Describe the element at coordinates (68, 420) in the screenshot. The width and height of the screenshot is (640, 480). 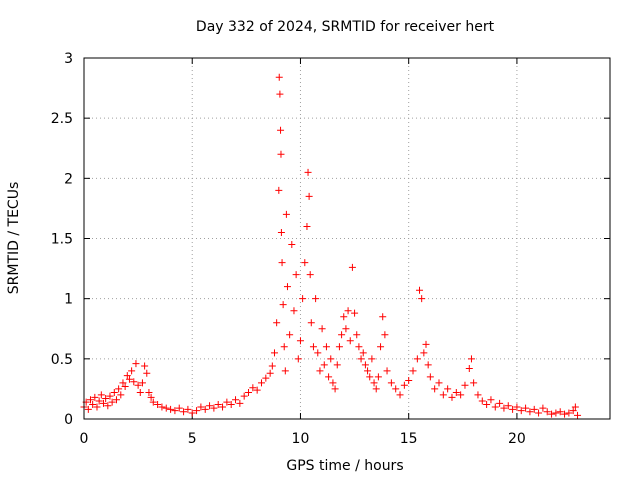
I see `y-tick-label: 0` at that location.